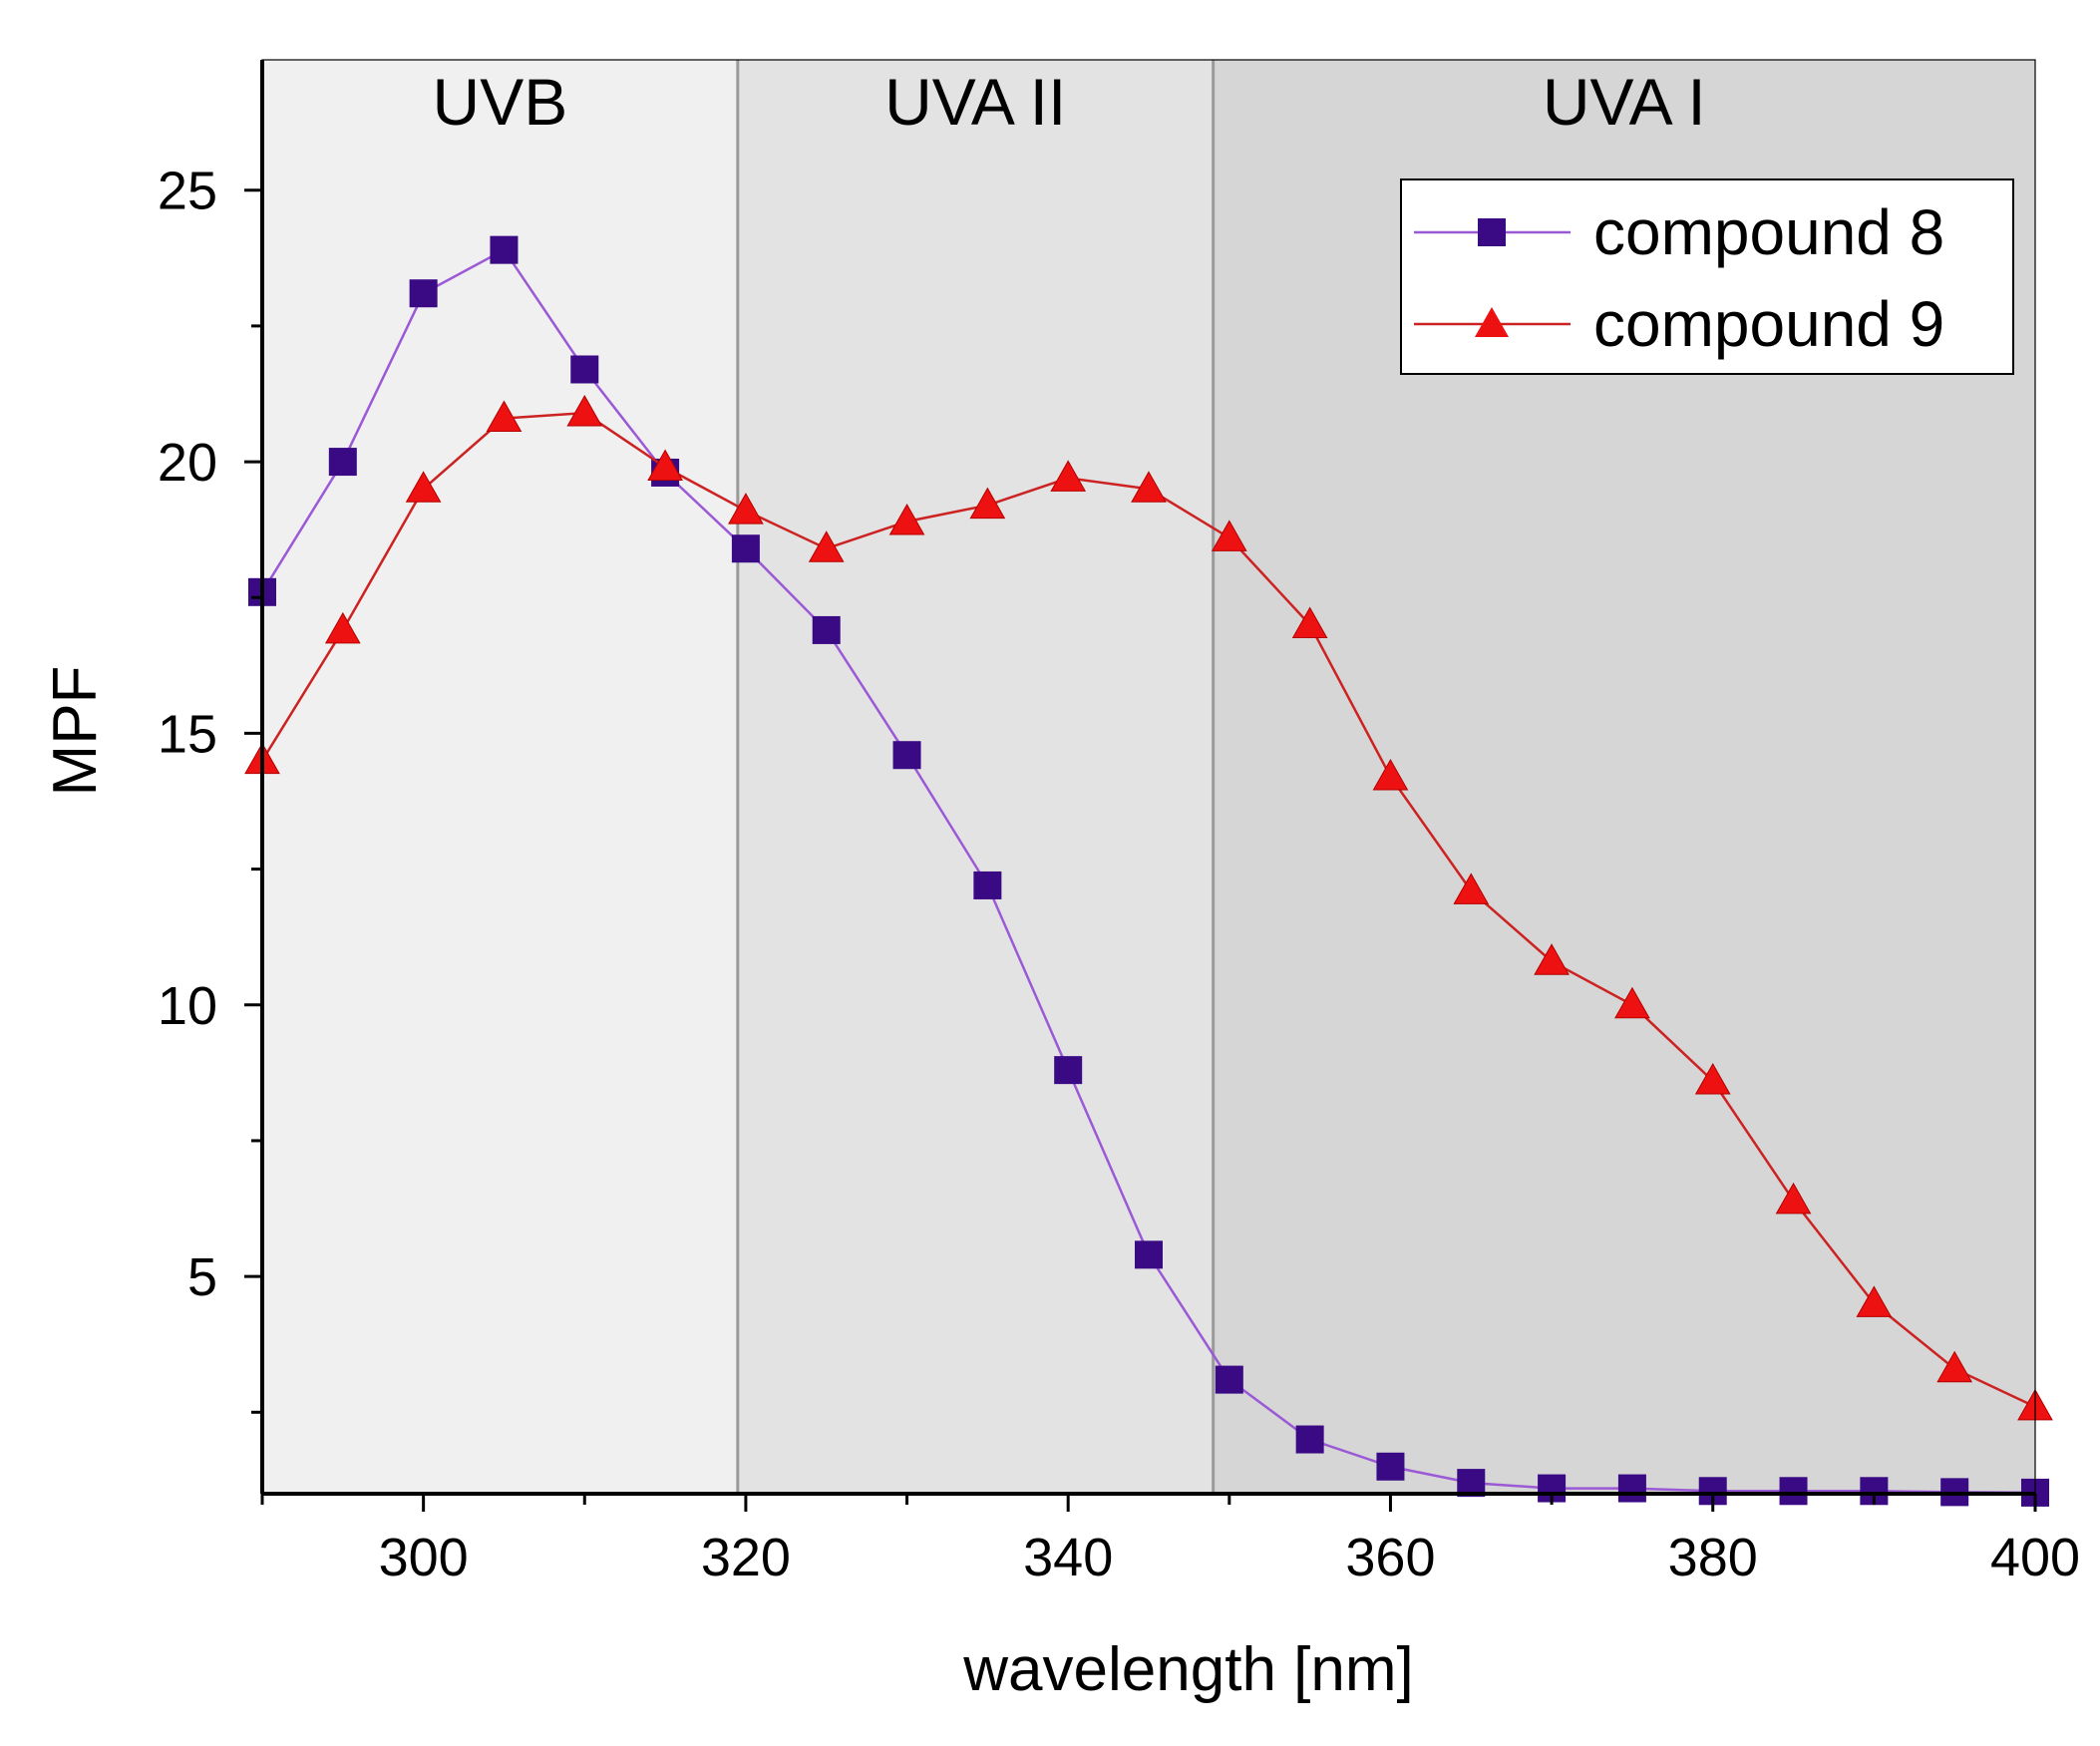  I want to click on y-tick-label: 10, so click(188, 1006).